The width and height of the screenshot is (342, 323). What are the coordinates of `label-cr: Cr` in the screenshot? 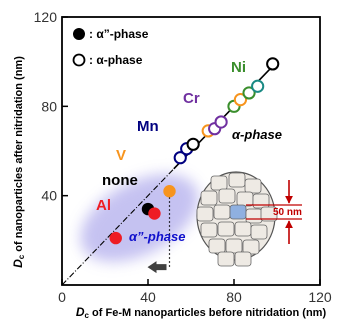 It's located at (191, 98).